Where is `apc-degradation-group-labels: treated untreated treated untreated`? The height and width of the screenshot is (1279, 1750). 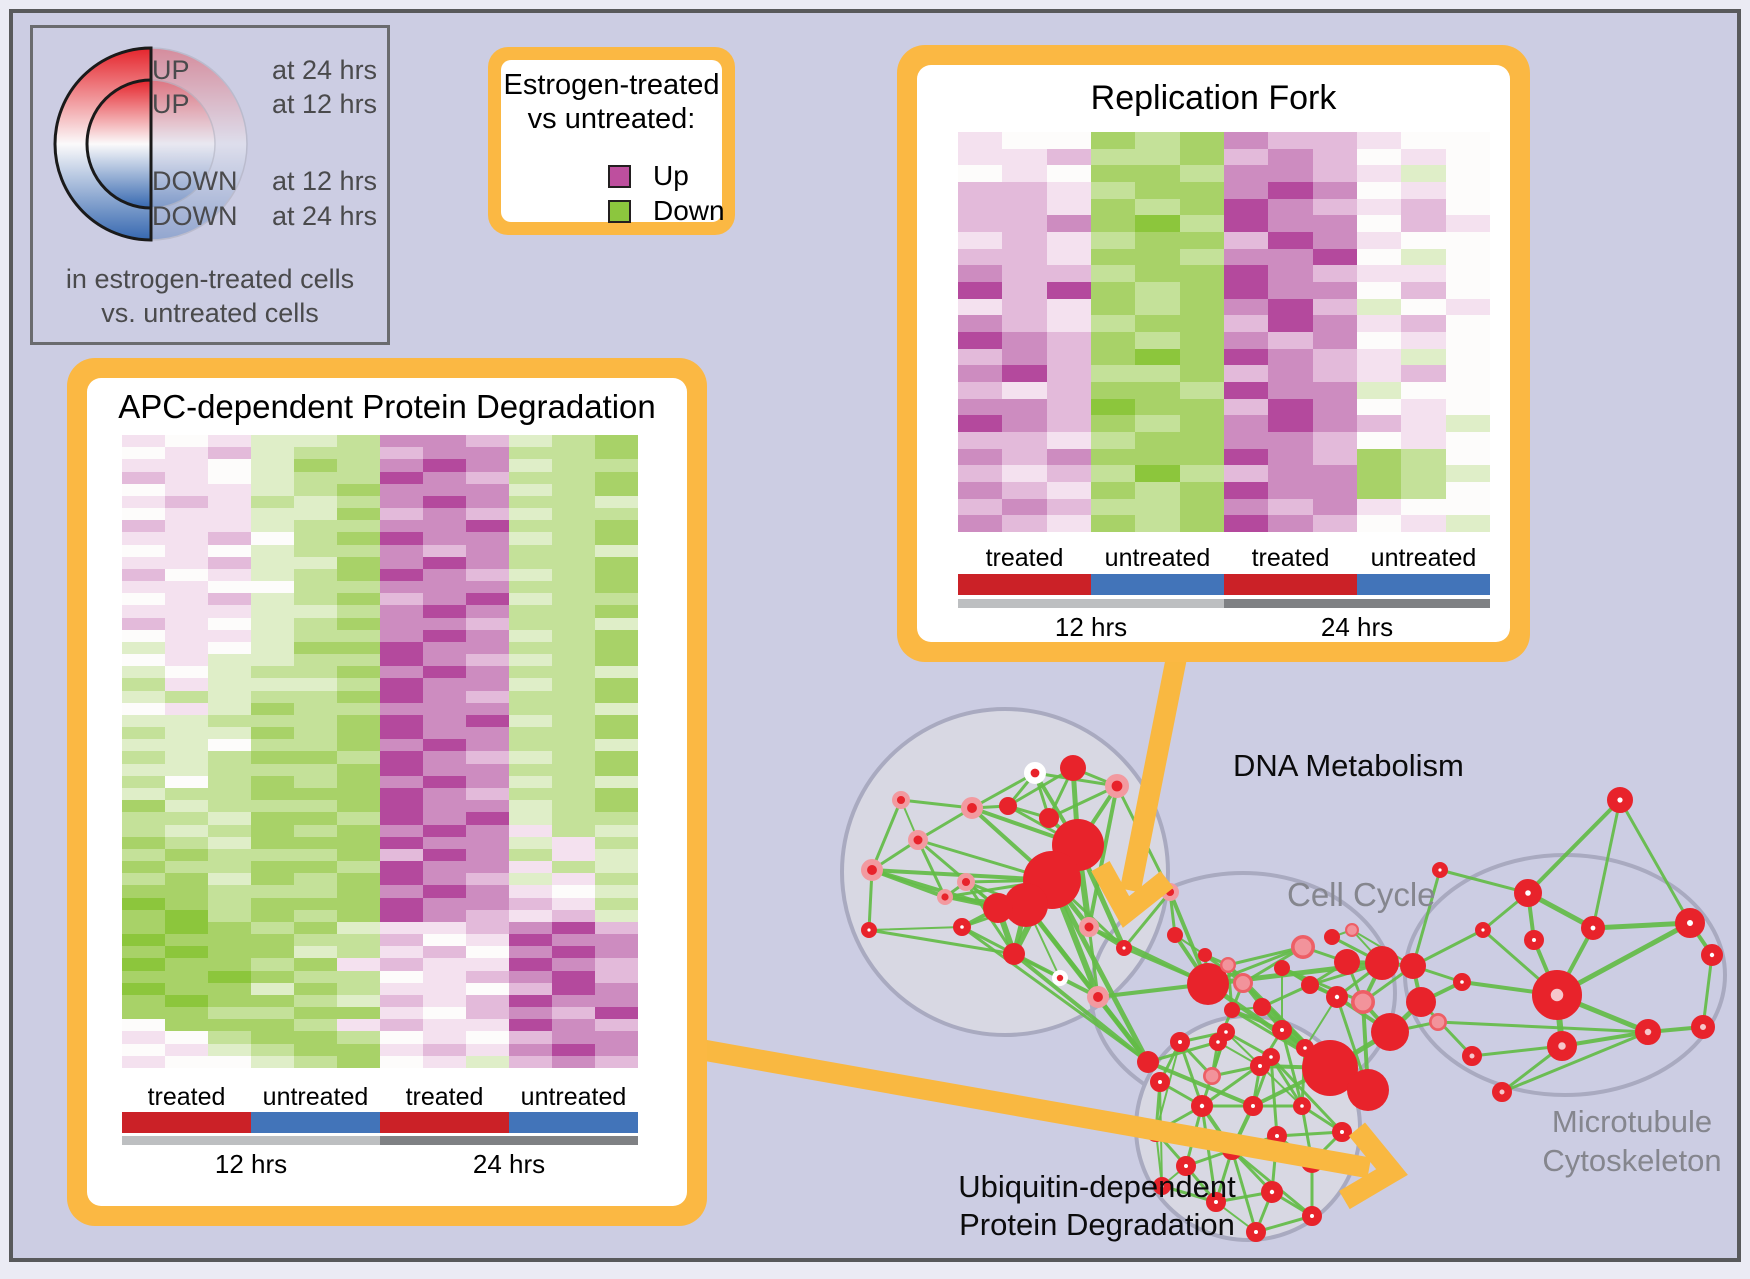
apc-degradation-group-labels: treated untreated treated untreated is located at coordinates (380, 1097).